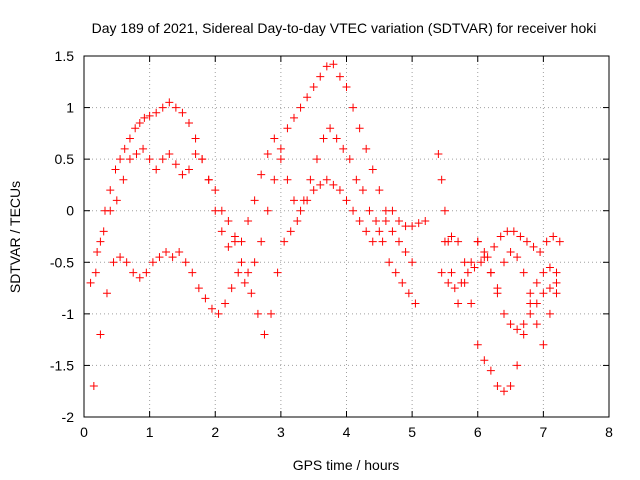 This screenshot has height=480, width=640. What do you see at coordinates (609, 432) in the screenshot?
I see `x-tick-label: 8` at bounding box center [609, 432].